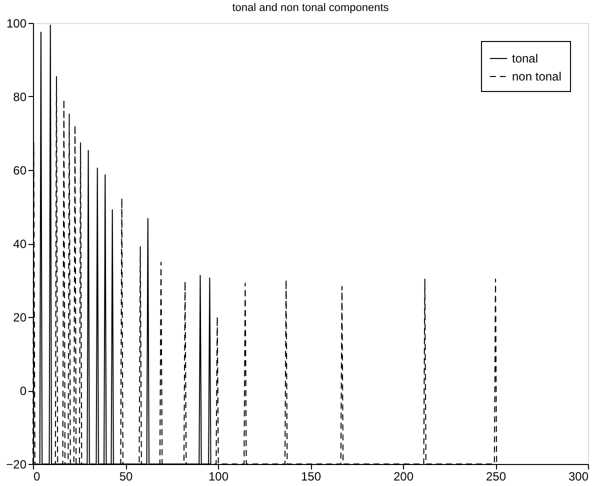  I want to click on x-tick-label: 200, so click(403, 477).